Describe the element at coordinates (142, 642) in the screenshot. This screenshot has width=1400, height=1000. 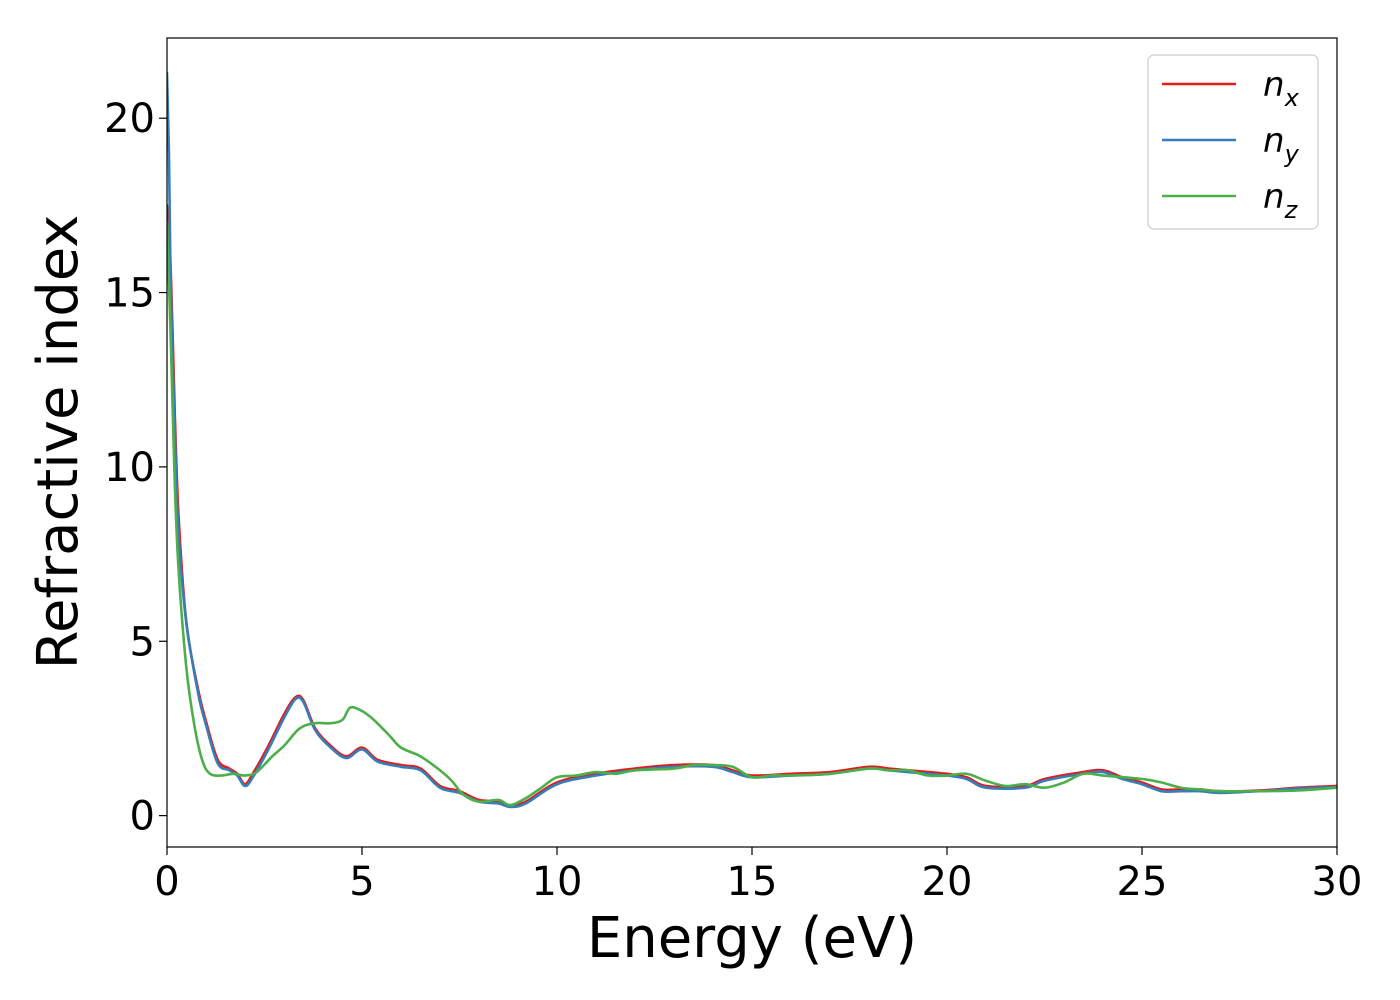
I see `y-tick-label: 5` at that location.